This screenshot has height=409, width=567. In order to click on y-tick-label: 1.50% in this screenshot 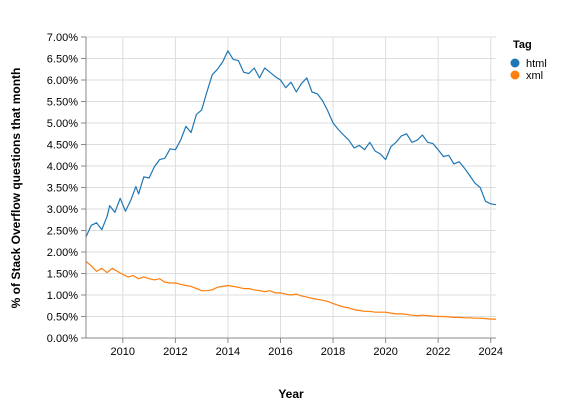, I will do `click(62, 275)`.